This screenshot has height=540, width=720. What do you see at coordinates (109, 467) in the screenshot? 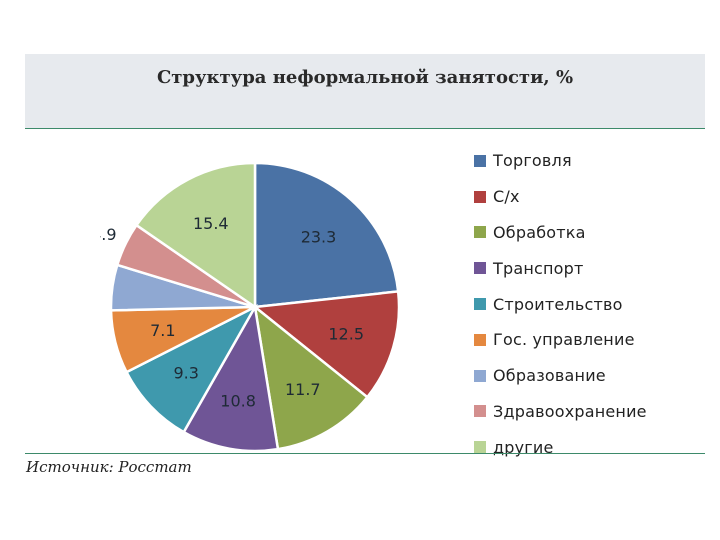
I see `source-note: Источник: Росстат` at bounding box center [109, 467].